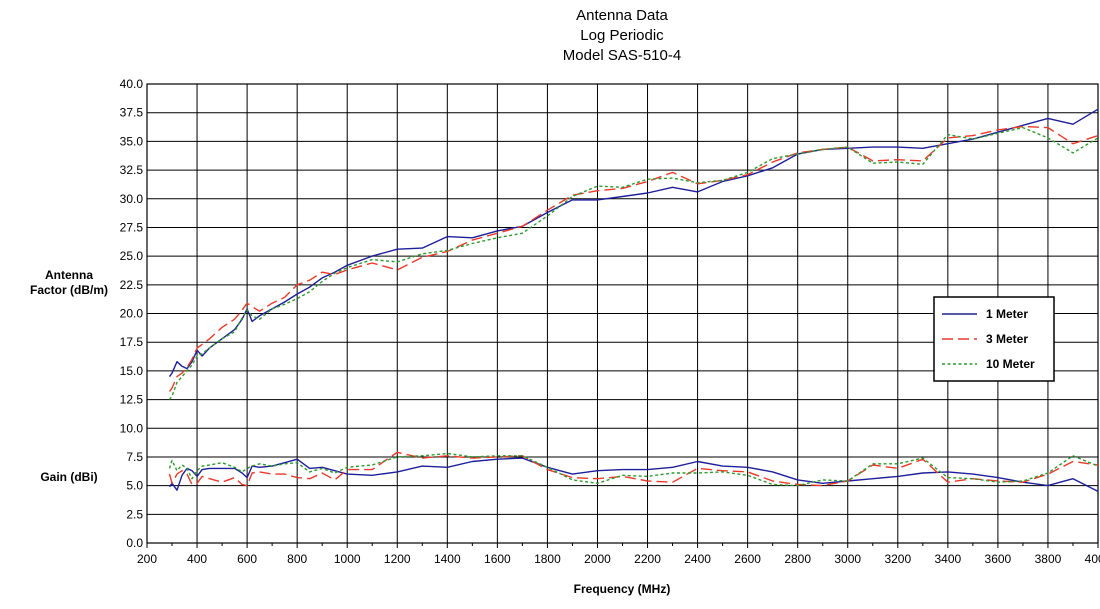 The height and width of the screenshot is (609, 1100). Describe the element at coordinates (68, 477) in the screenshot. I see `y-label-gain: Gain (dBi)` at that location.